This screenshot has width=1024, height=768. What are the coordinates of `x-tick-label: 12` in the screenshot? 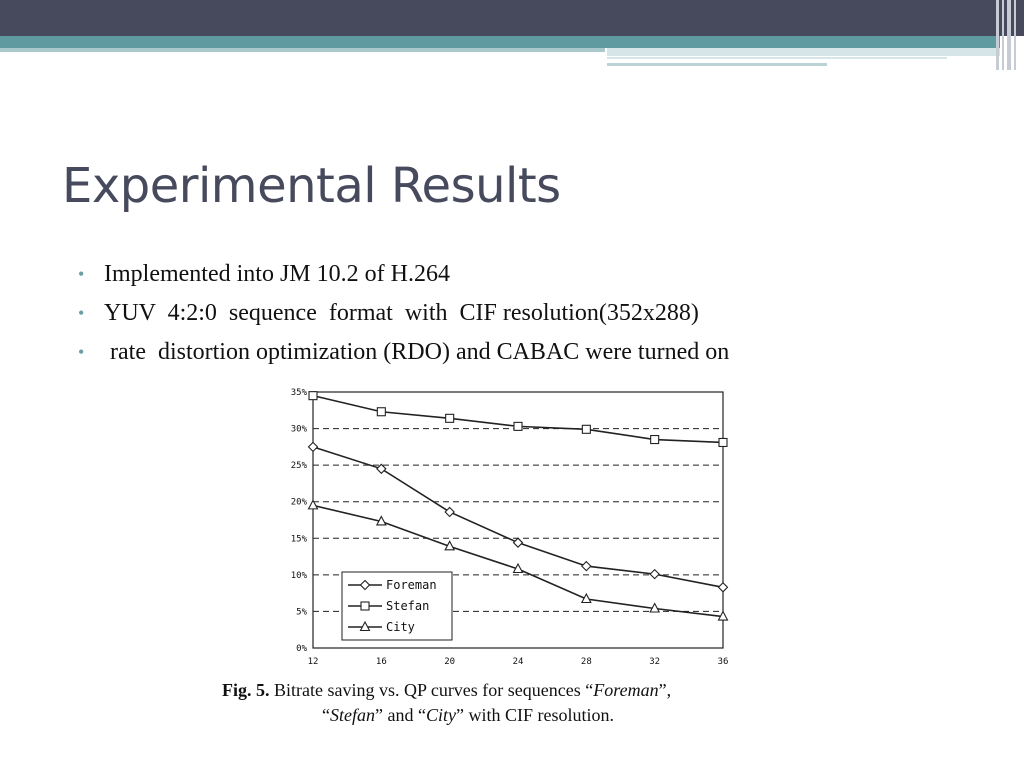 It's located at (313, 662).